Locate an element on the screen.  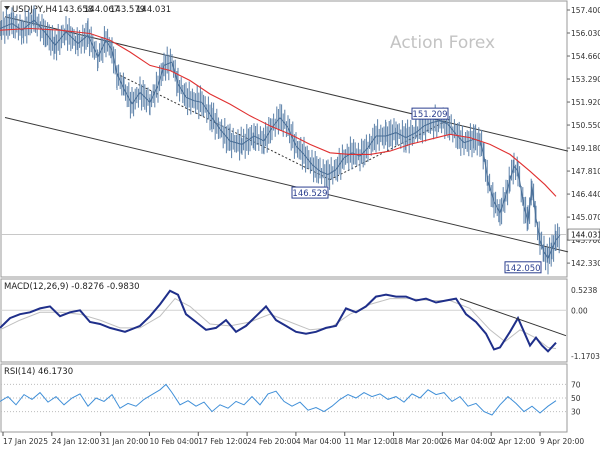
price-annotation: 146.529 is located at coordinates (310, 192).